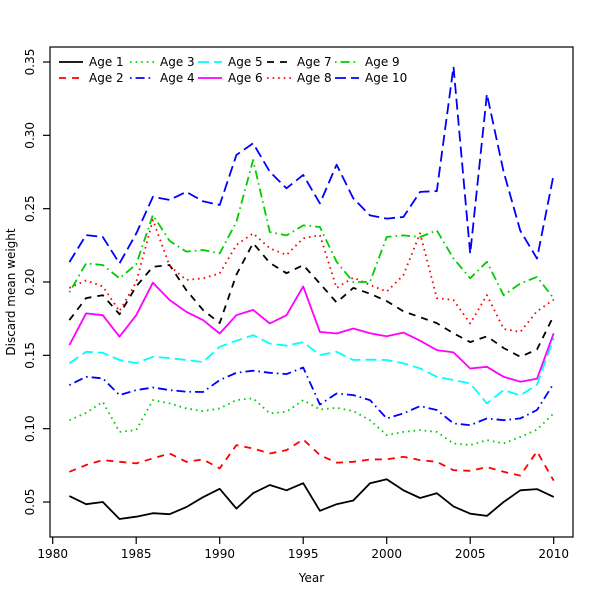 The height and width of the screenshot is (600, 600). I want to click on y-tick-label: 0.35, so click(30, 62).